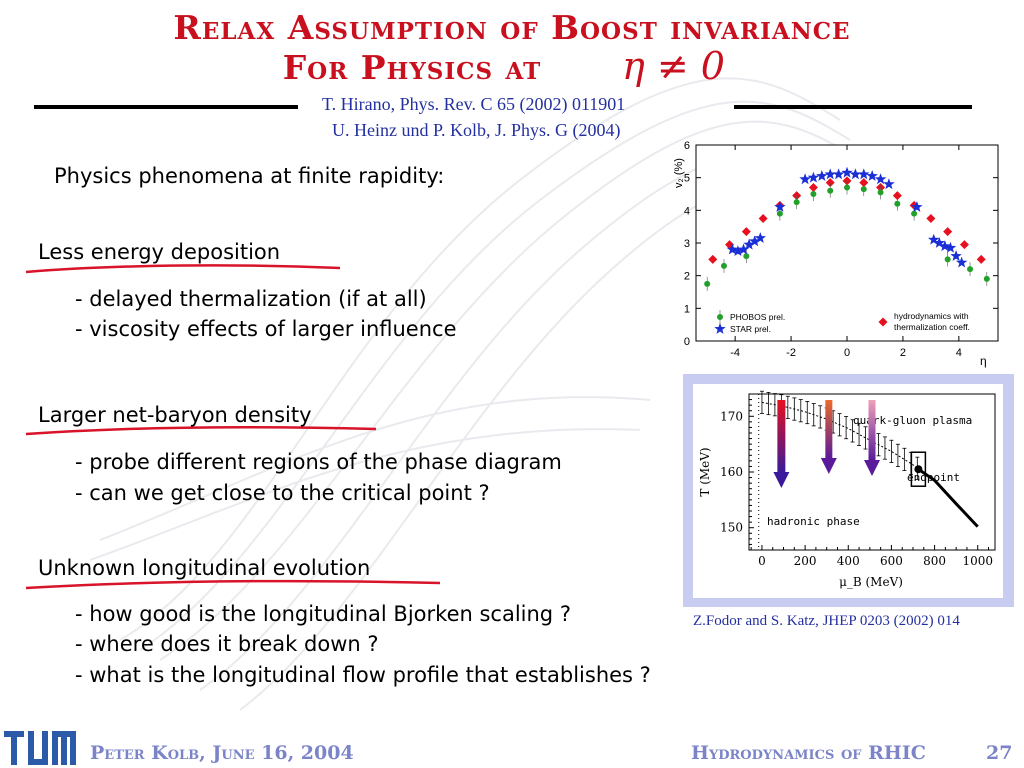 The image size is (1024, 768). I want to click on annotation-qgp: quark-gluon plasma, so click(912, 420).